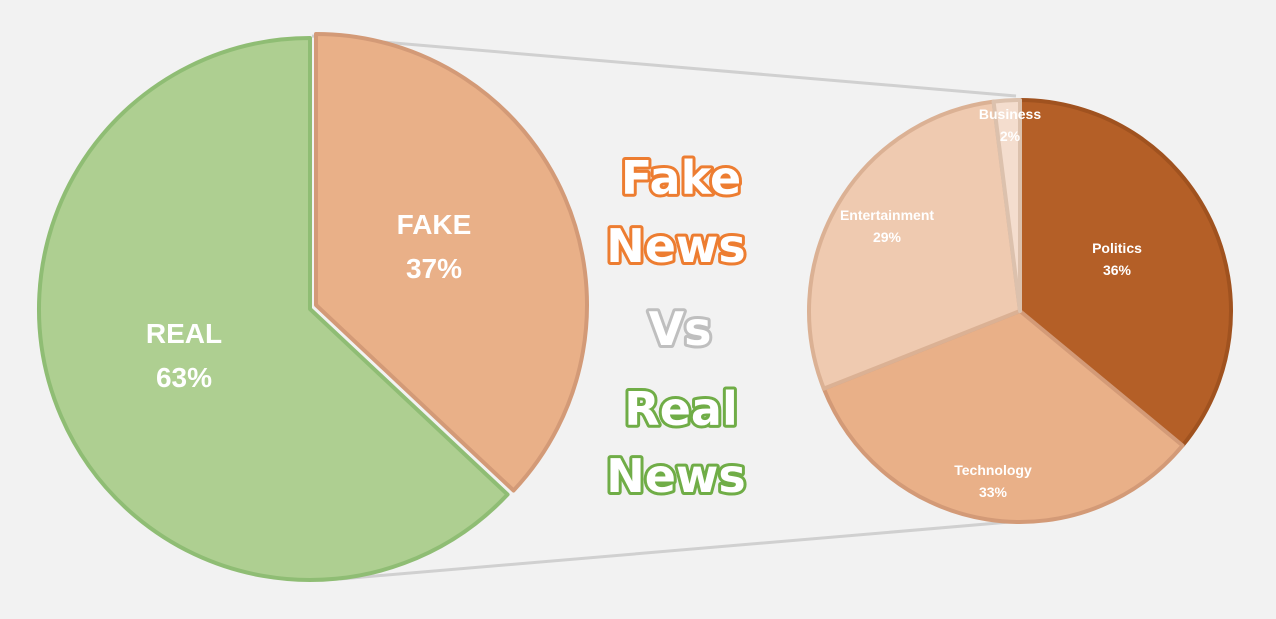  Describe the element at coordinates (1003, 416) in the screenshot. I see `slice-technology` at that location.